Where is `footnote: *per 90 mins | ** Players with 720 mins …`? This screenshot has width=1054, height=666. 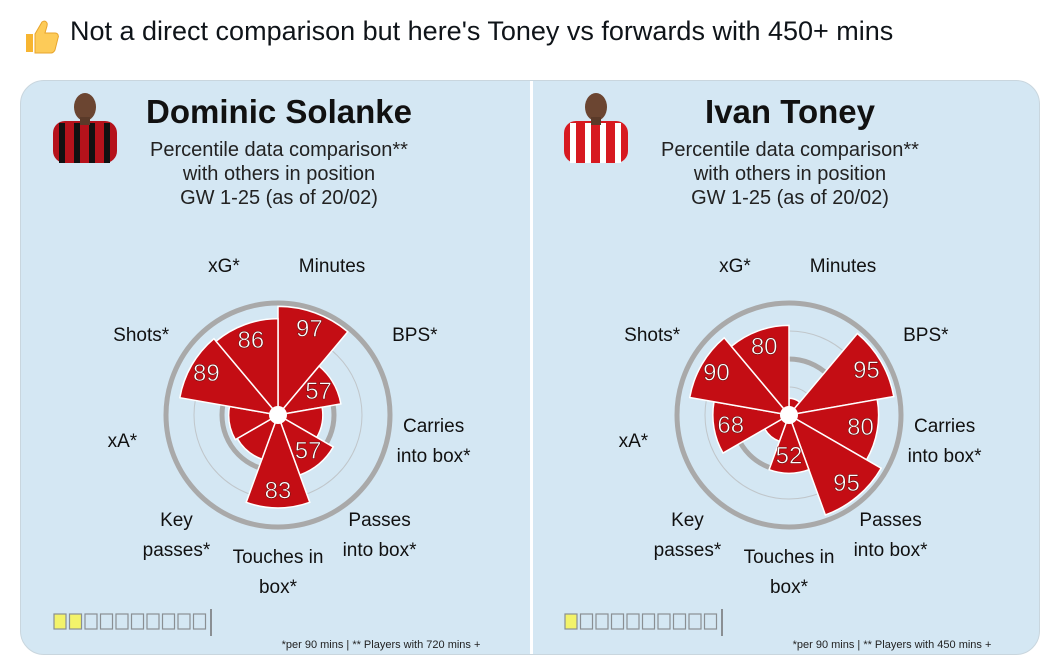 footnote: *per 90 mins | ** Players with 720 mins … is located at coordinates (381, 645).